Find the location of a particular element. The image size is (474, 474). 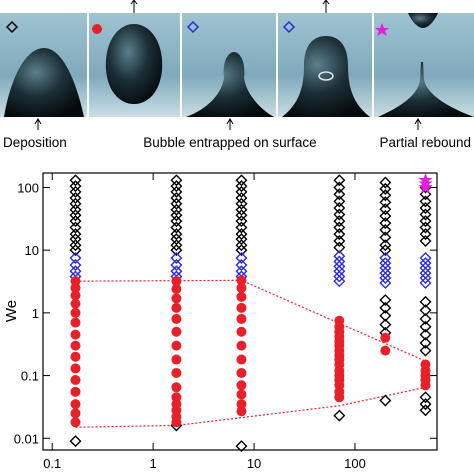

y-tick-label: 0.01 is located at coordinates (26, 438).